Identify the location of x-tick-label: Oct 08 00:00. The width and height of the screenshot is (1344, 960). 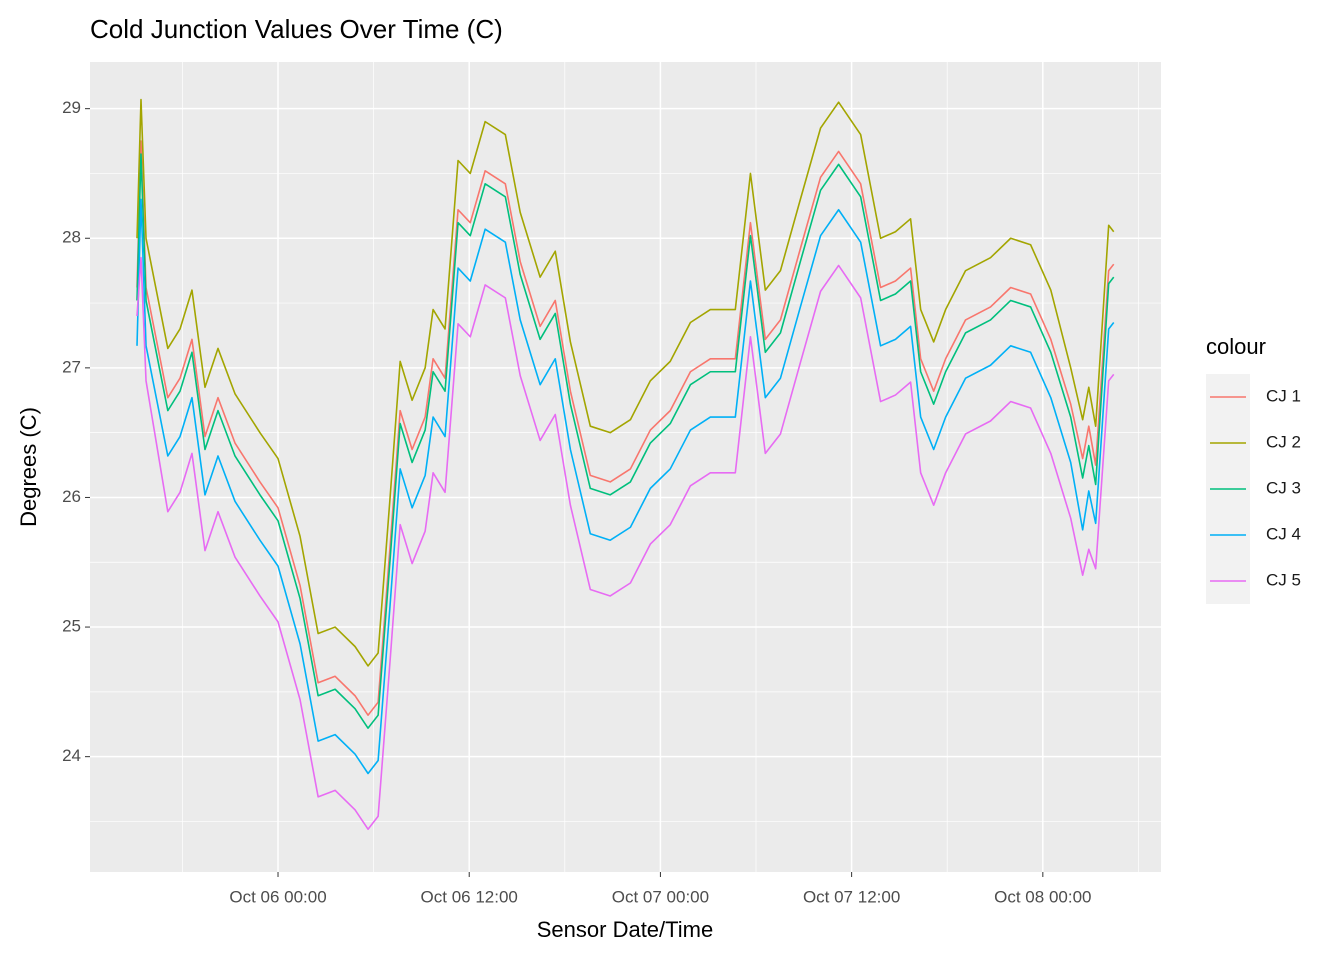
(1042, 896).